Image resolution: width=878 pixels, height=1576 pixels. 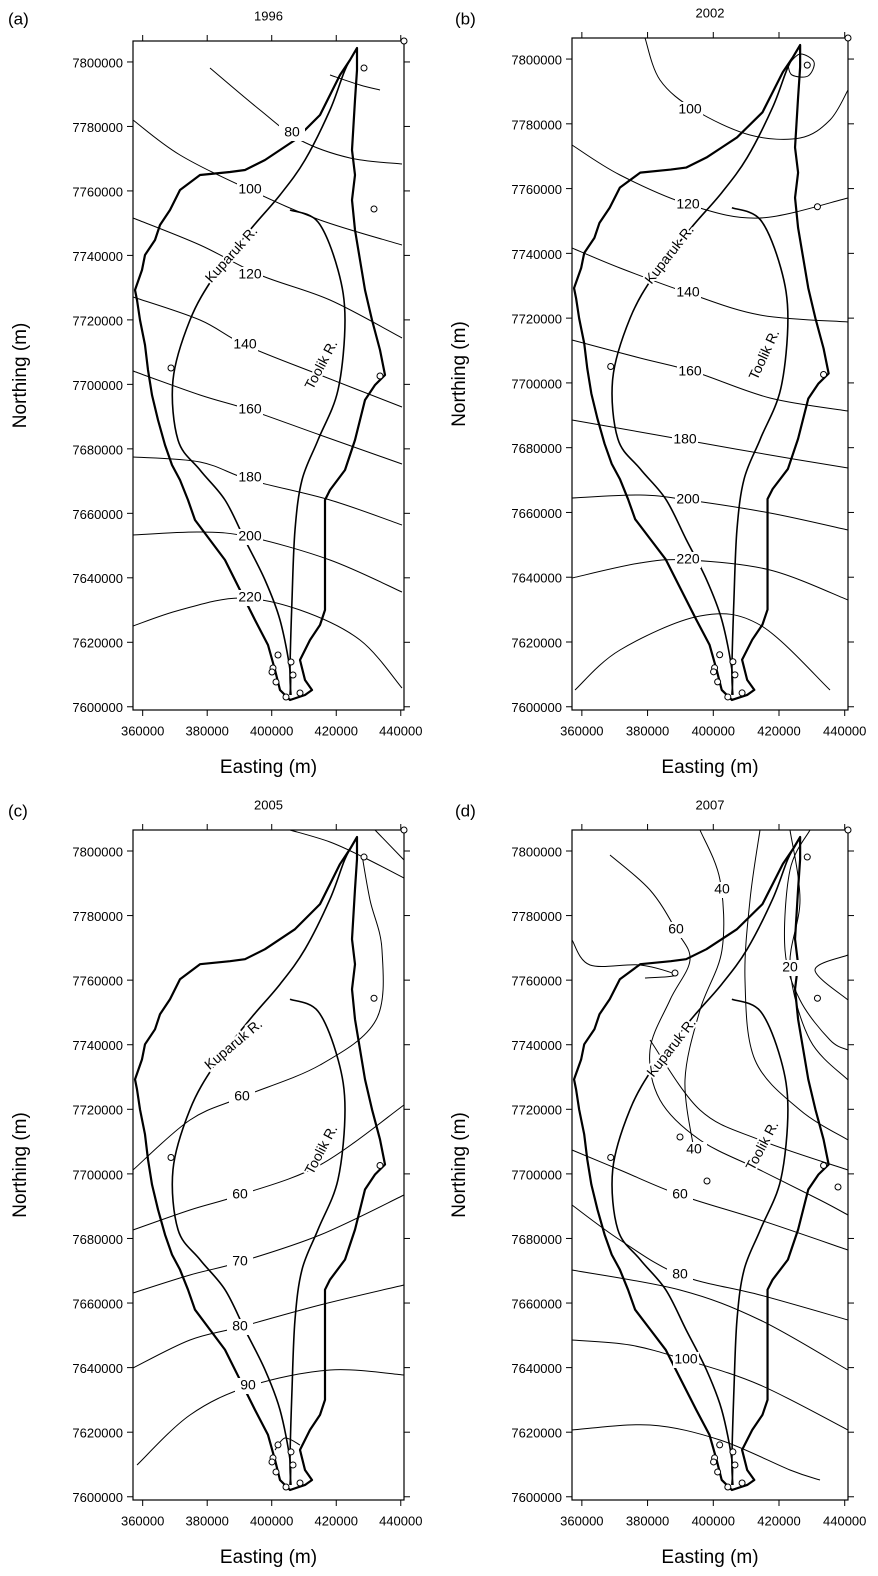 I want to click on panel-title: 1996, so click(x=268, y=15).